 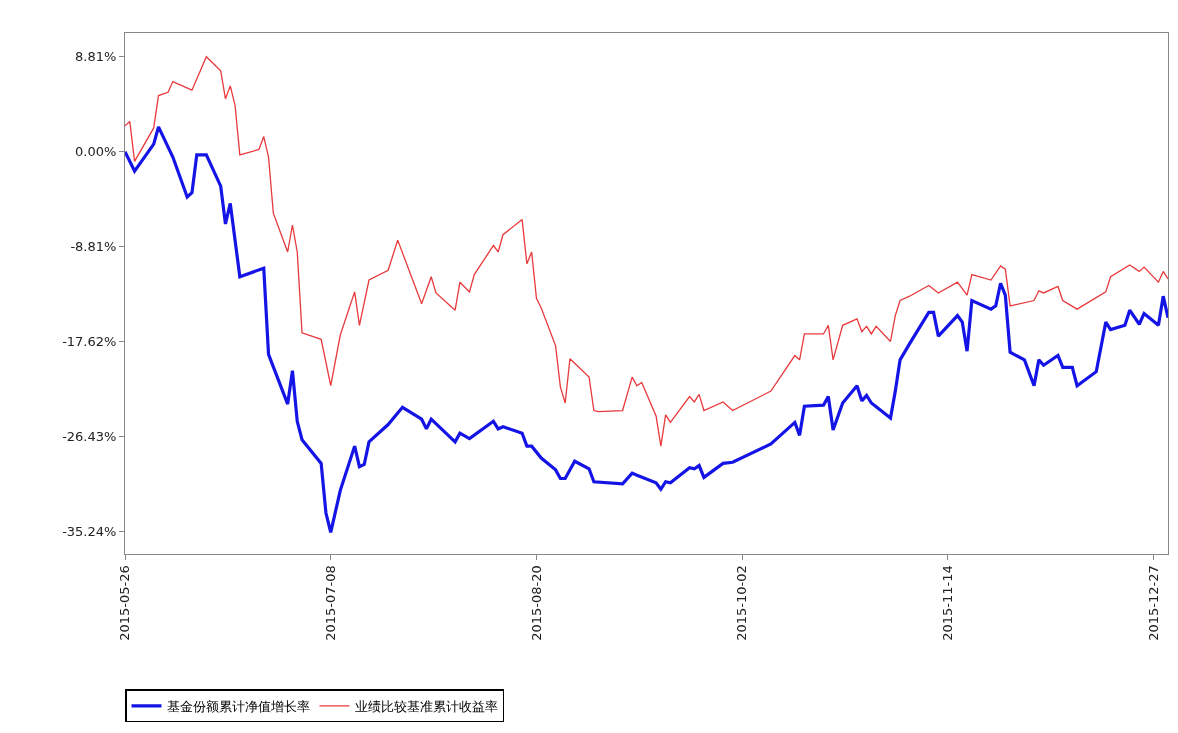 I want to click on y-tick-label: -26.43%, so click(x=89, y=437).